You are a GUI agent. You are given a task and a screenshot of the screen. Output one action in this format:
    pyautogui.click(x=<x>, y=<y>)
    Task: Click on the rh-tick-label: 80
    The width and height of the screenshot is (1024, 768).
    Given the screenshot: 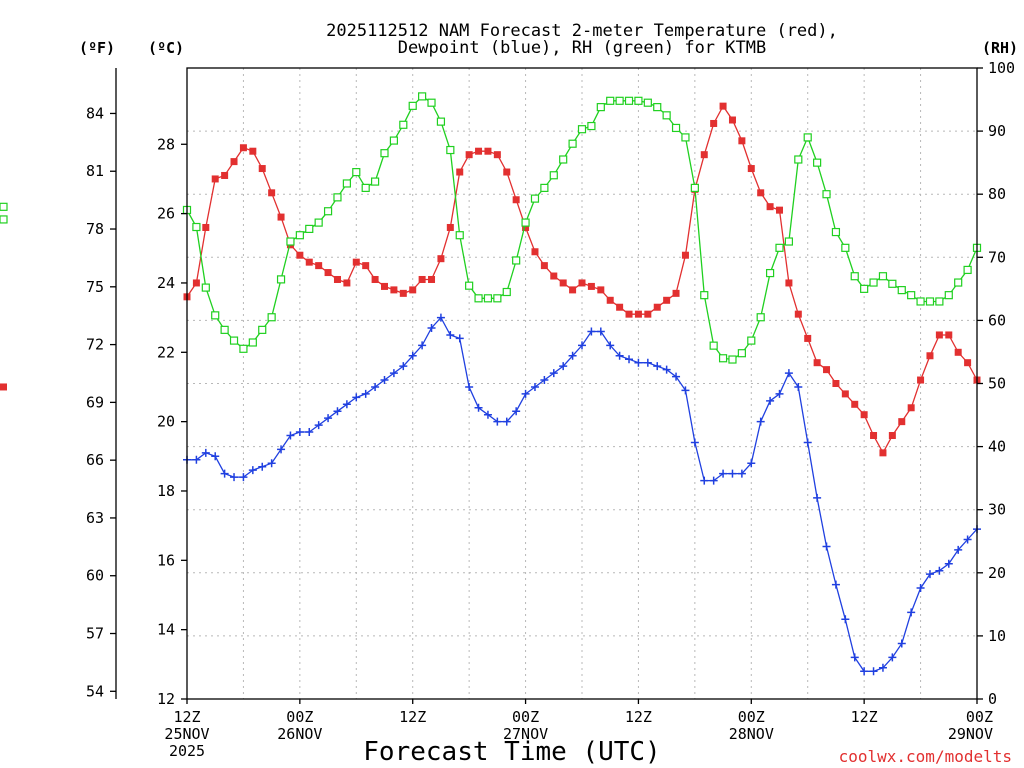 What is the action you would take?
    pyautogui.click(x=997, y=194)
    